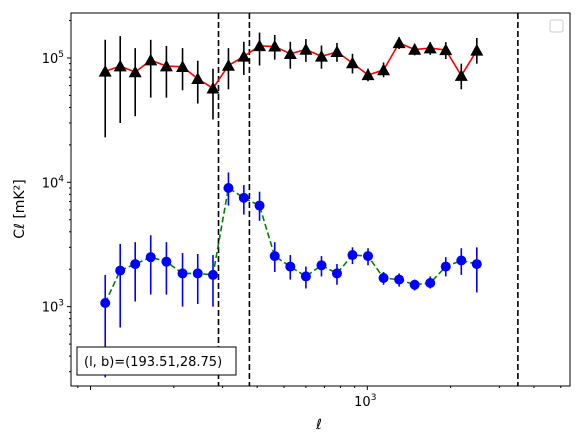  What do you see at coordinates (53, 58) in the screenshot?
I see `y-tick-label: 10⁵` at bounding box center [53, 58].